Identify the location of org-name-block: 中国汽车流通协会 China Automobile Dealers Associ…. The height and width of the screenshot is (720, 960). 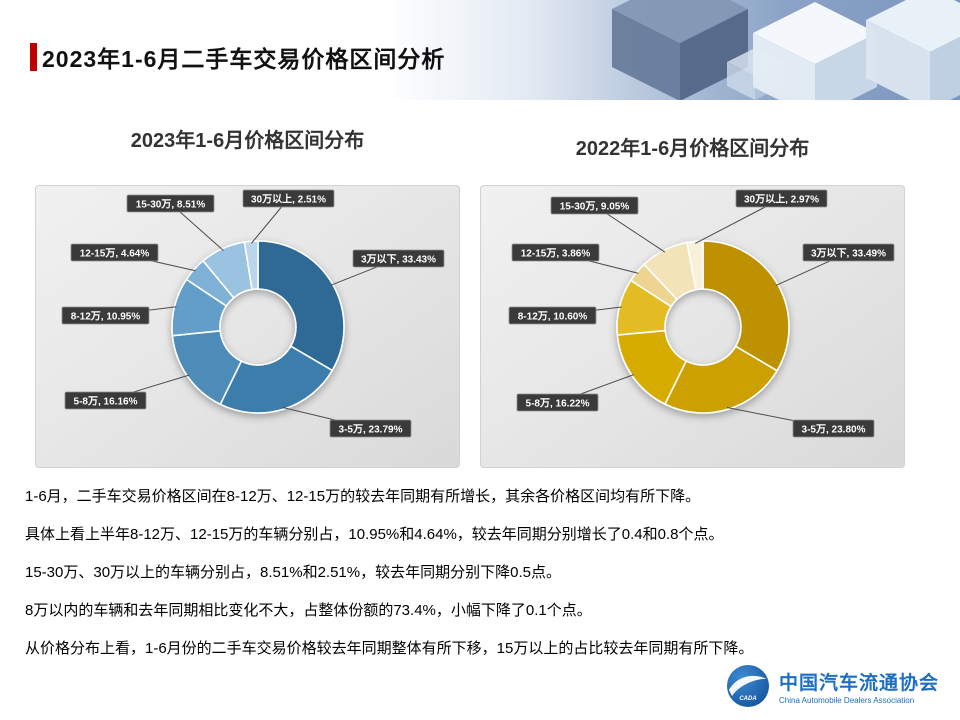
(859, 686).